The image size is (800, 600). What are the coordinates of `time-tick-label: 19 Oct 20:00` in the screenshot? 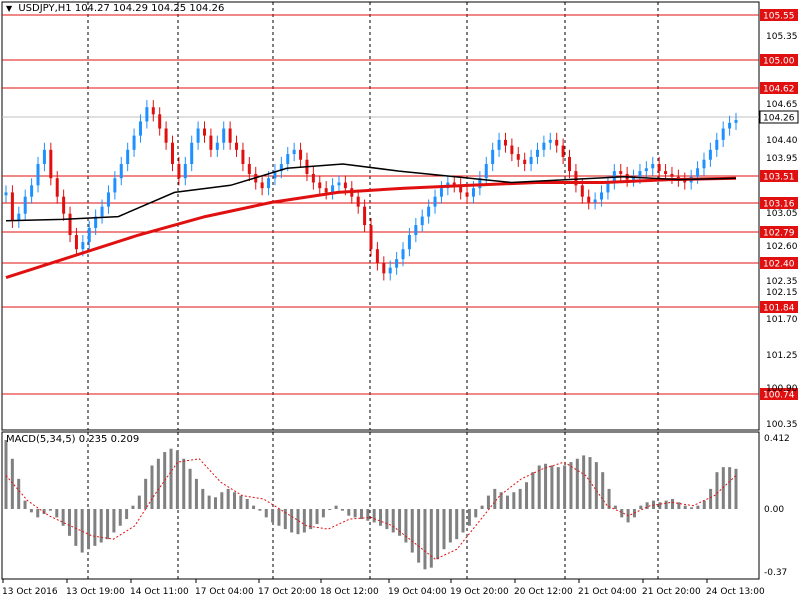 It's located at (479, 592).